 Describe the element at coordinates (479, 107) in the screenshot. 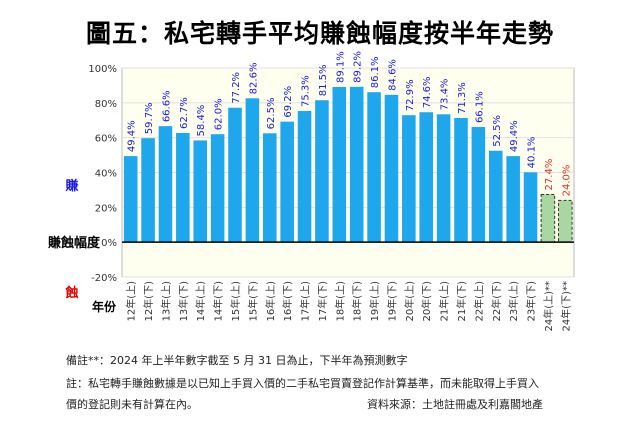

I see `bar-value-label: 66.1%` at that location.